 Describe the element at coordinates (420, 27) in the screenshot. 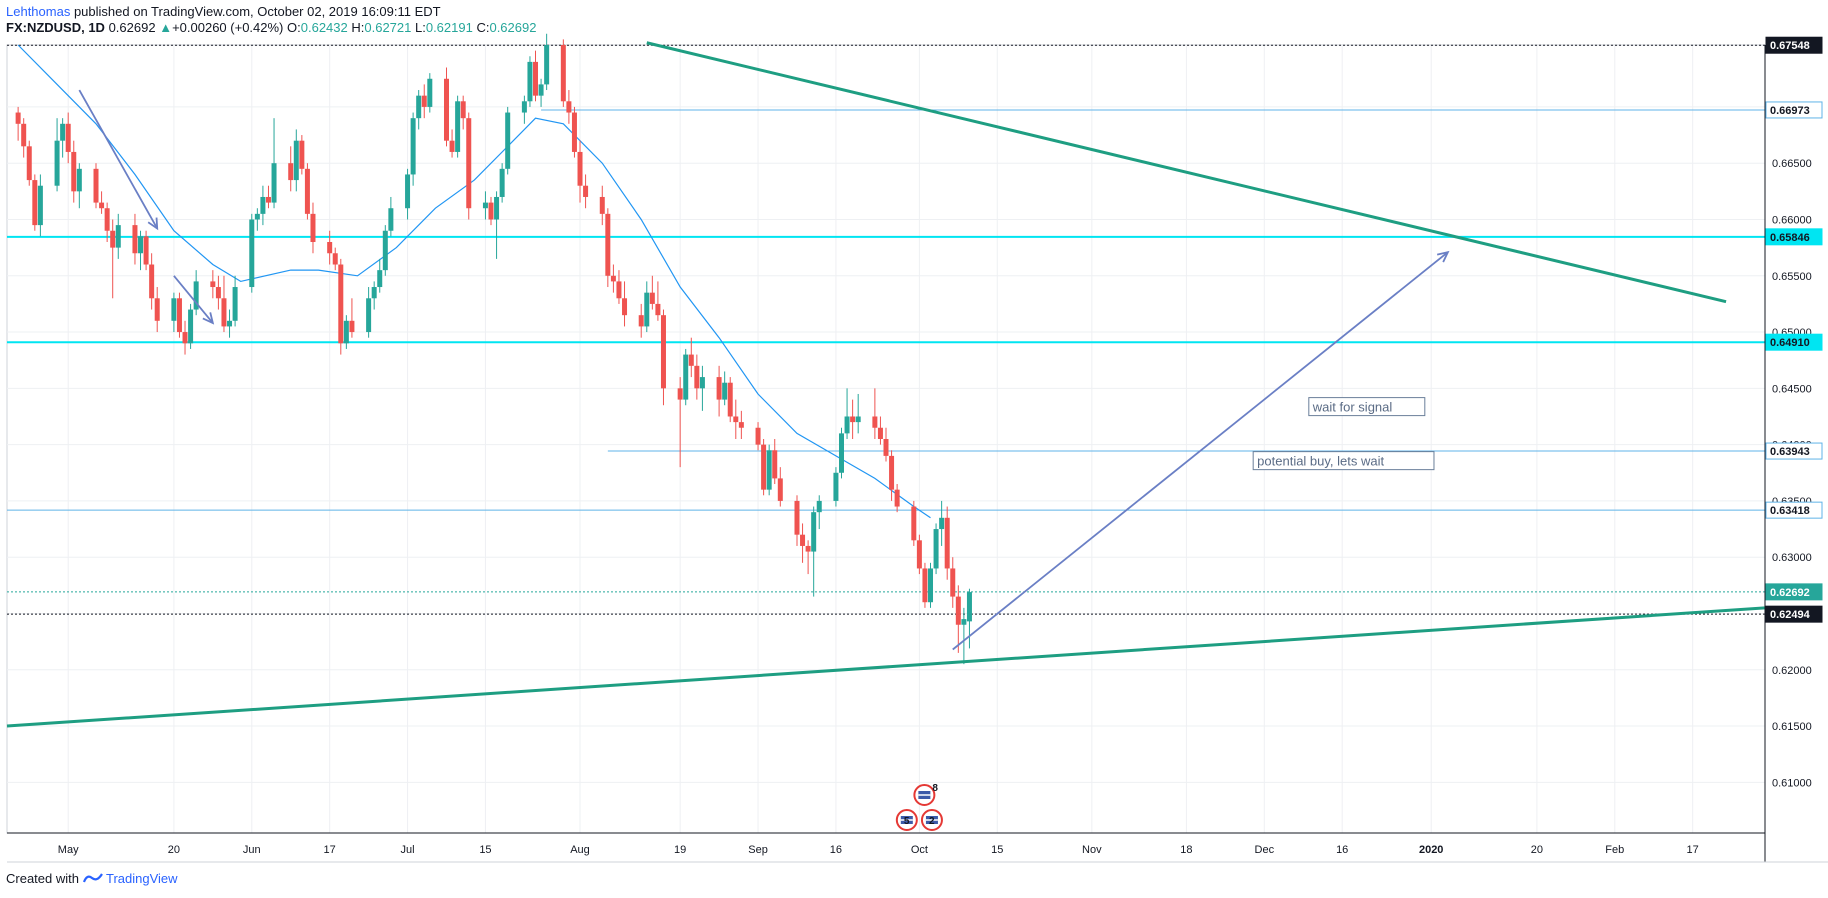

I see `low-label: L:` at that location.